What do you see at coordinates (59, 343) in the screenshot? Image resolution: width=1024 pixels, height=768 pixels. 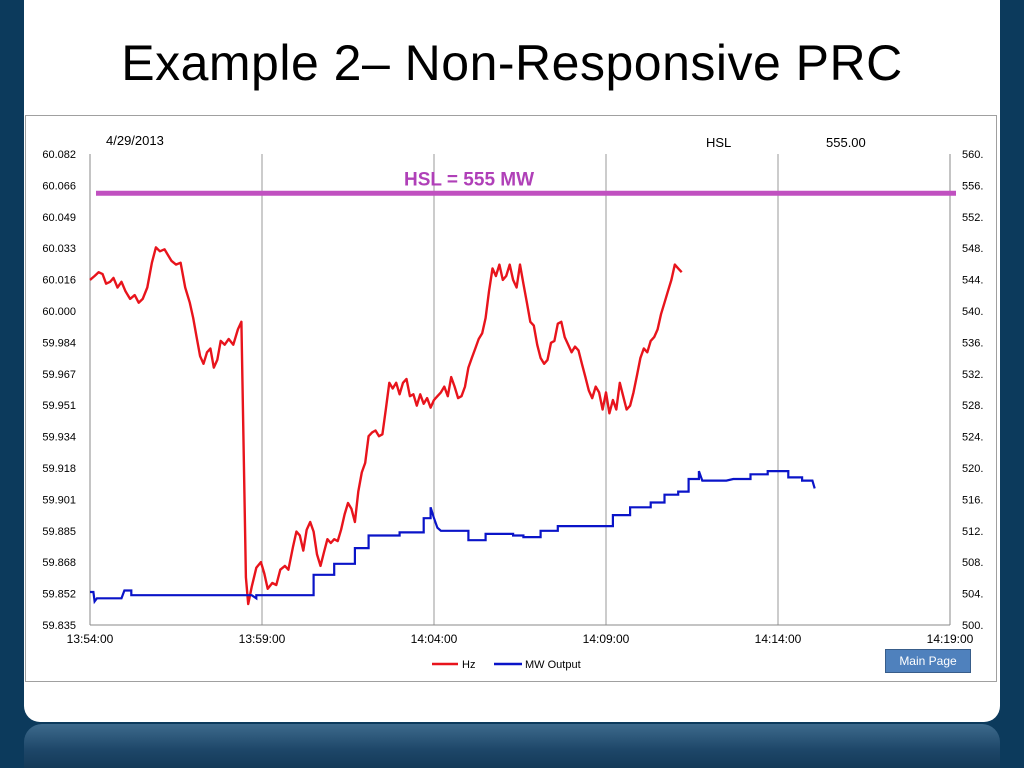 I see `y-left-tick-label: 59.984` at bounding box center [59, 343].